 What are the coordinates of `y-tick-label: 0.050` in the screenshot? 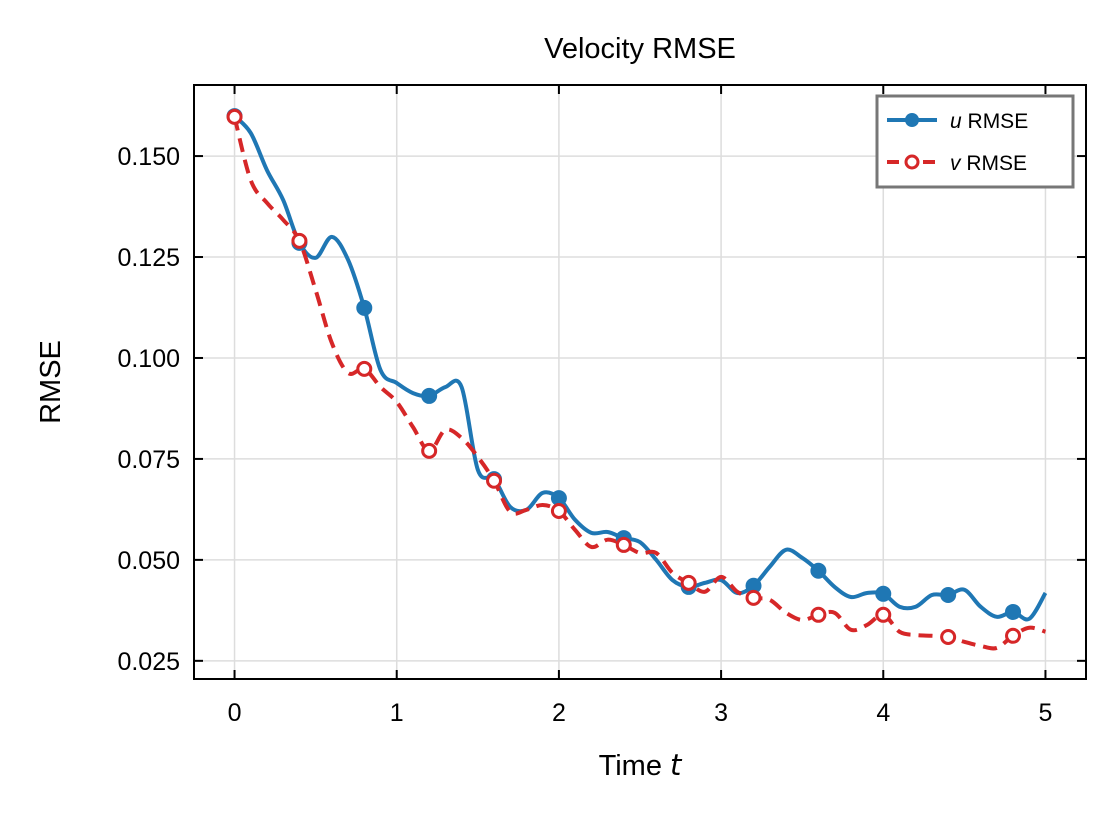 It's located at (148, 561).